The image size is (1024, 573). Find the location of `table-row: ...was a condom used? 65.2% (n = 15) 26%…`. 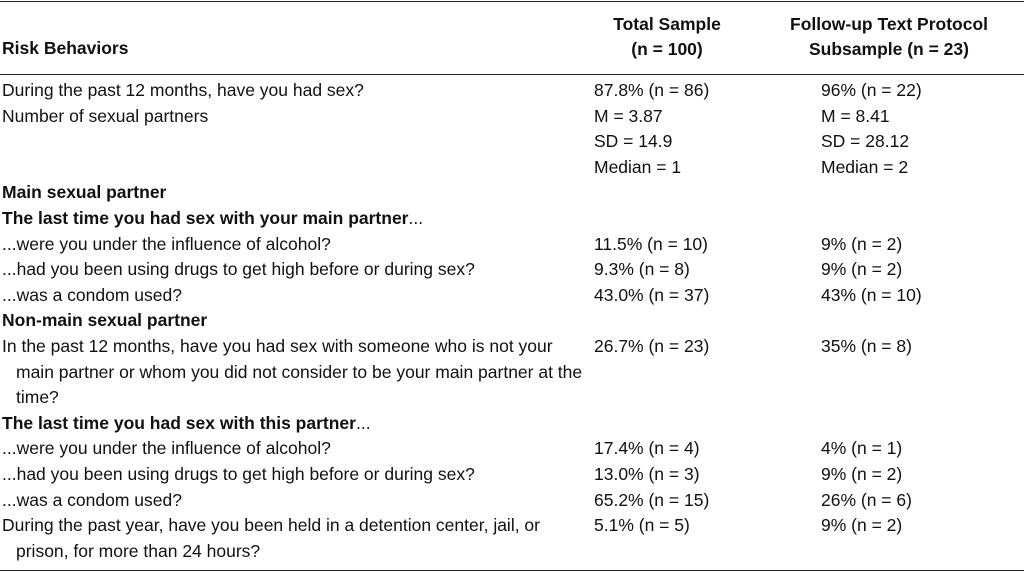

table-row: ...was a condom used? 65.2% (n = 15) 26%… is located at coordinates (512, 501).